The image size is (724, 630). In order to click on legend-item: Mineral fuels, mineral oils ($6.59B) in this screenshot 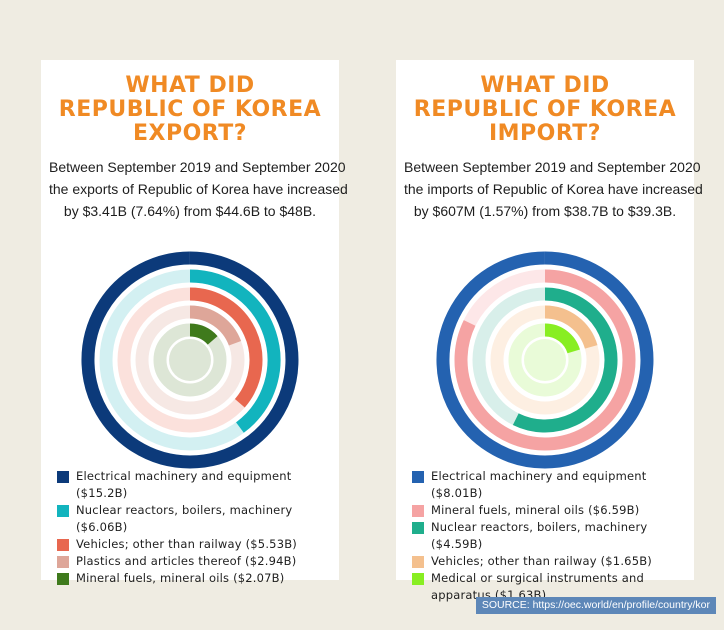, I will do `click(549, 510)`.